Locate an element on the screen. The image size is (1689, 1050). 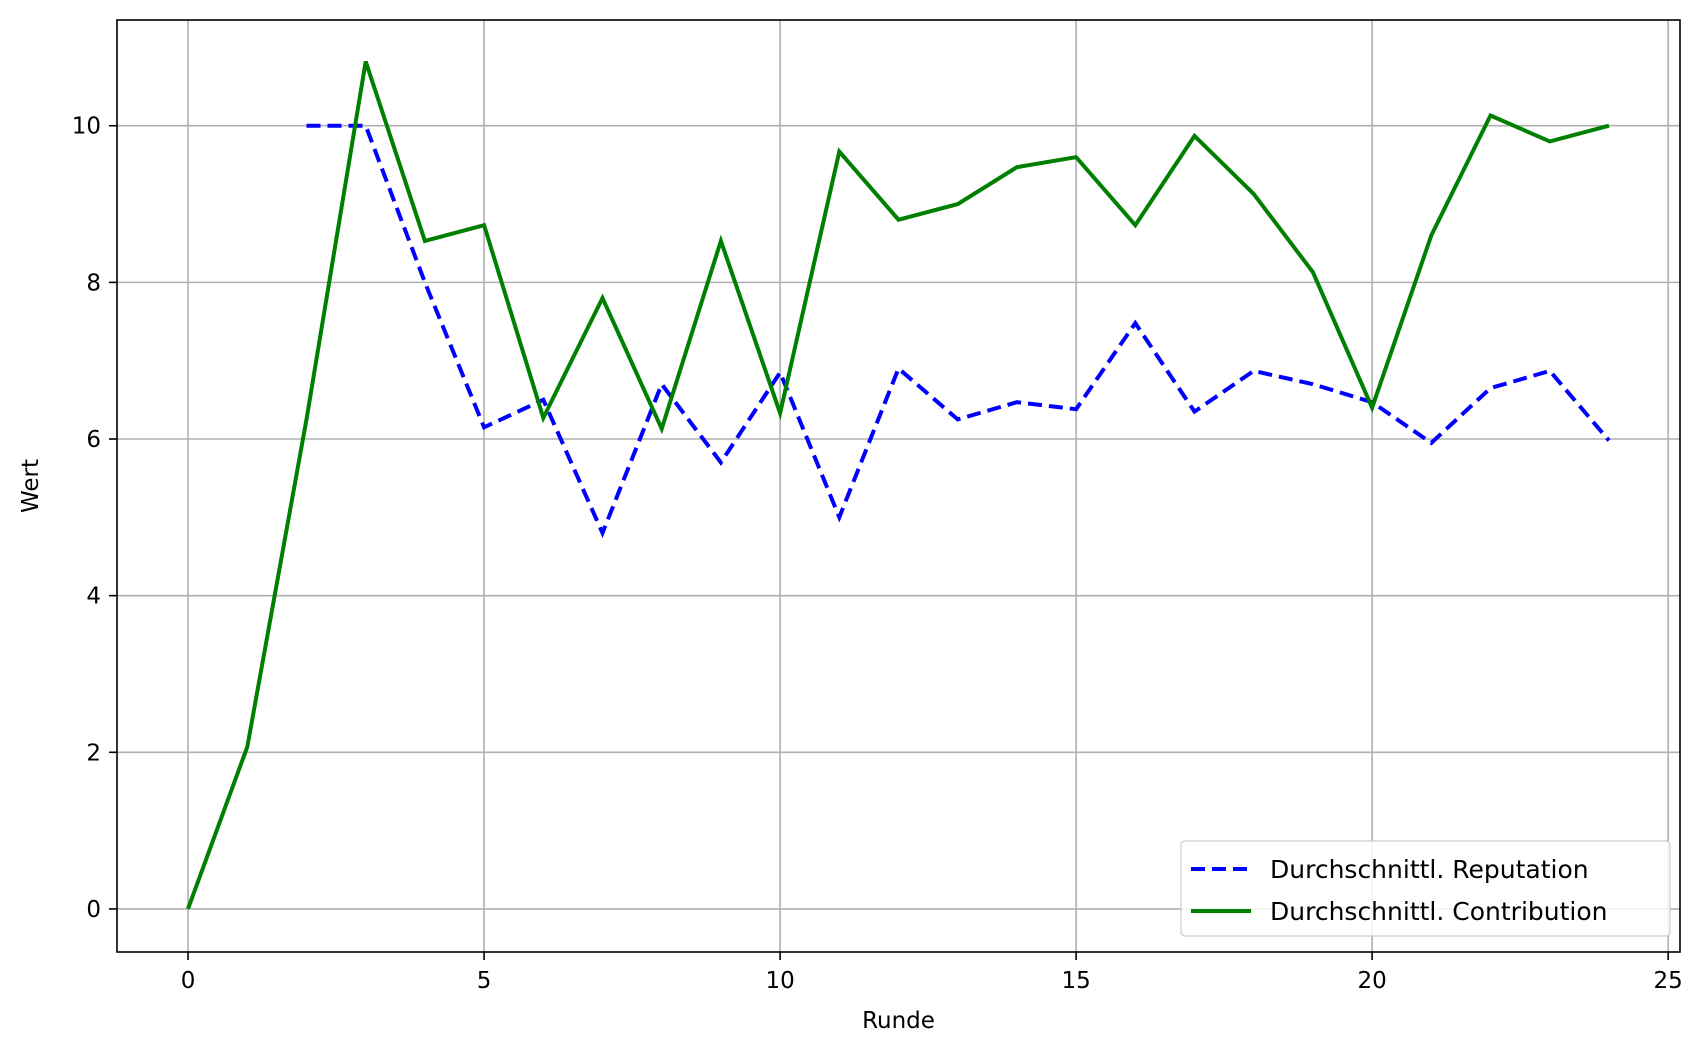
x-tick-label: 5 is located at coordinates (484, 981).